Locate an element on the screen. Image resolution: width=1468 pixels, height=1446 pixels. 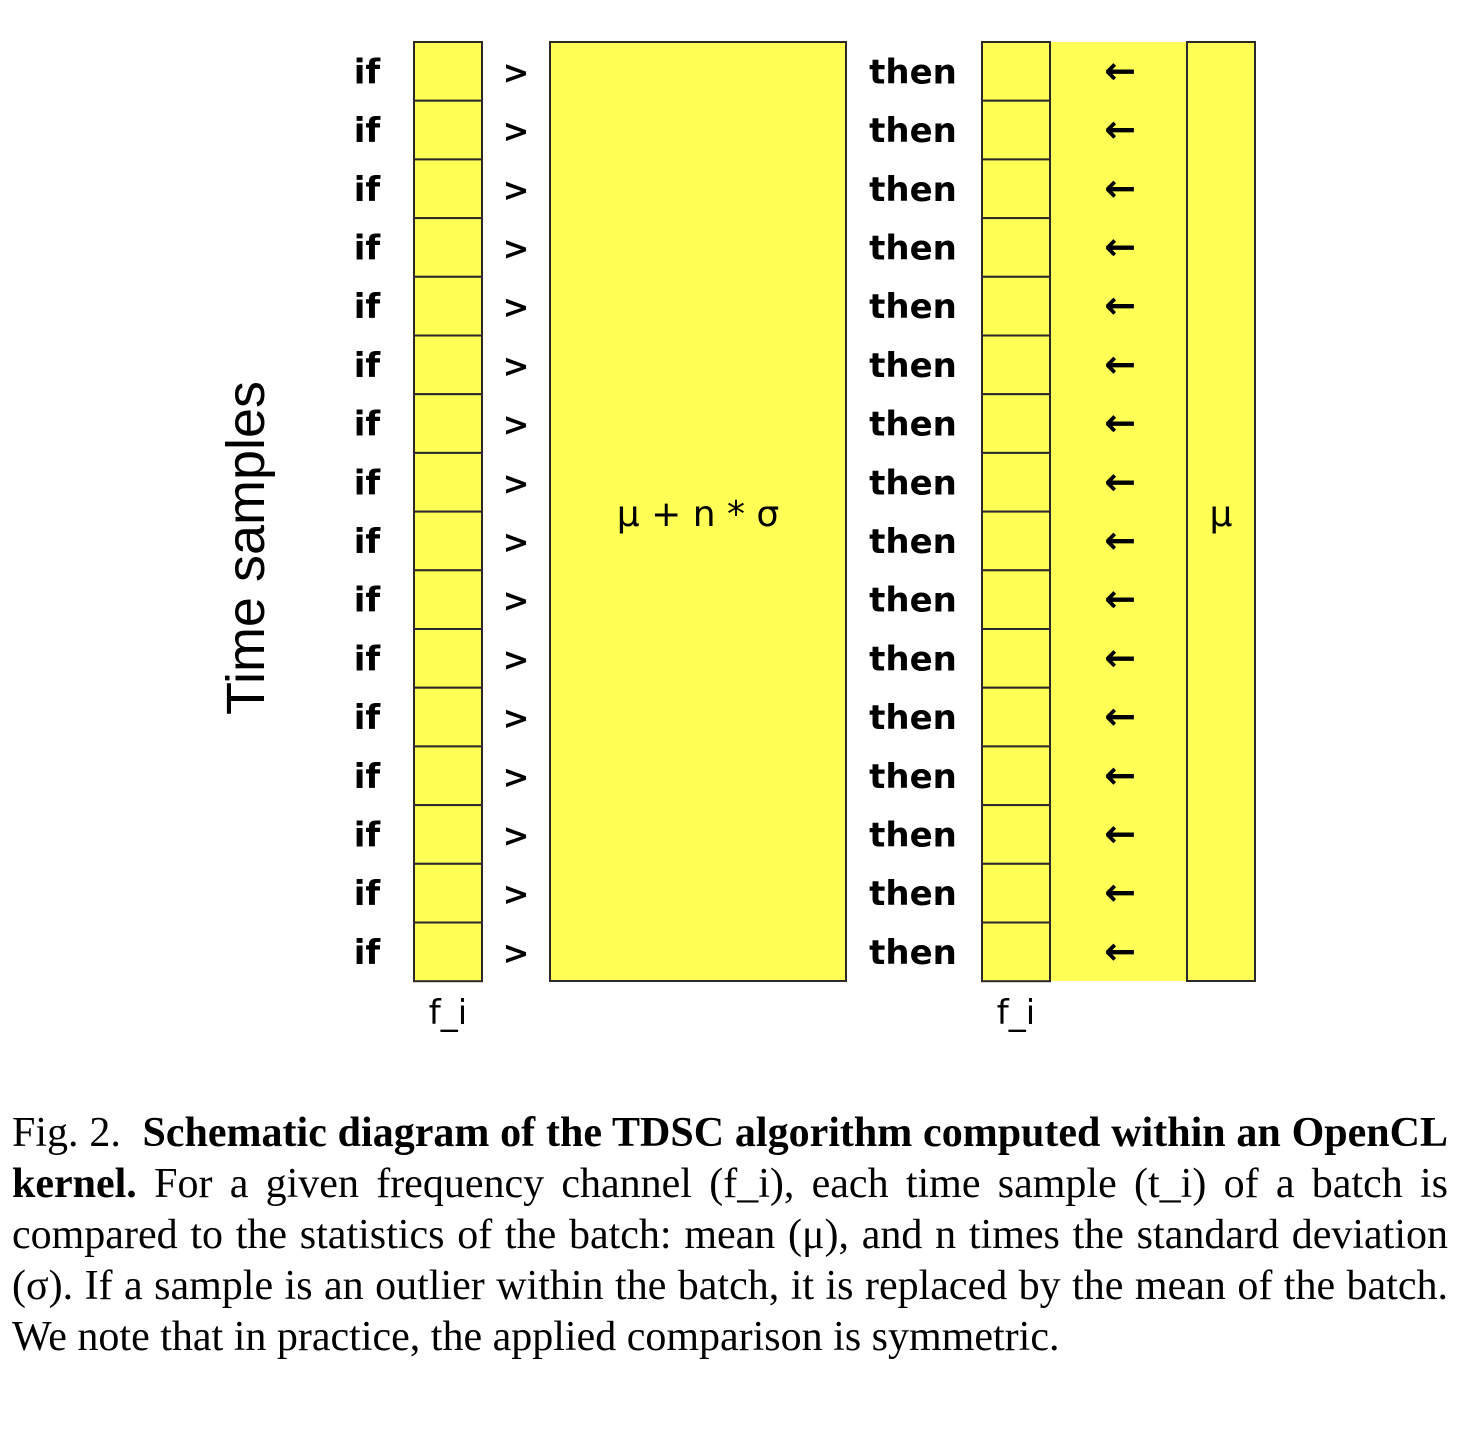
threshold-box is located at coordinates (698, 511).